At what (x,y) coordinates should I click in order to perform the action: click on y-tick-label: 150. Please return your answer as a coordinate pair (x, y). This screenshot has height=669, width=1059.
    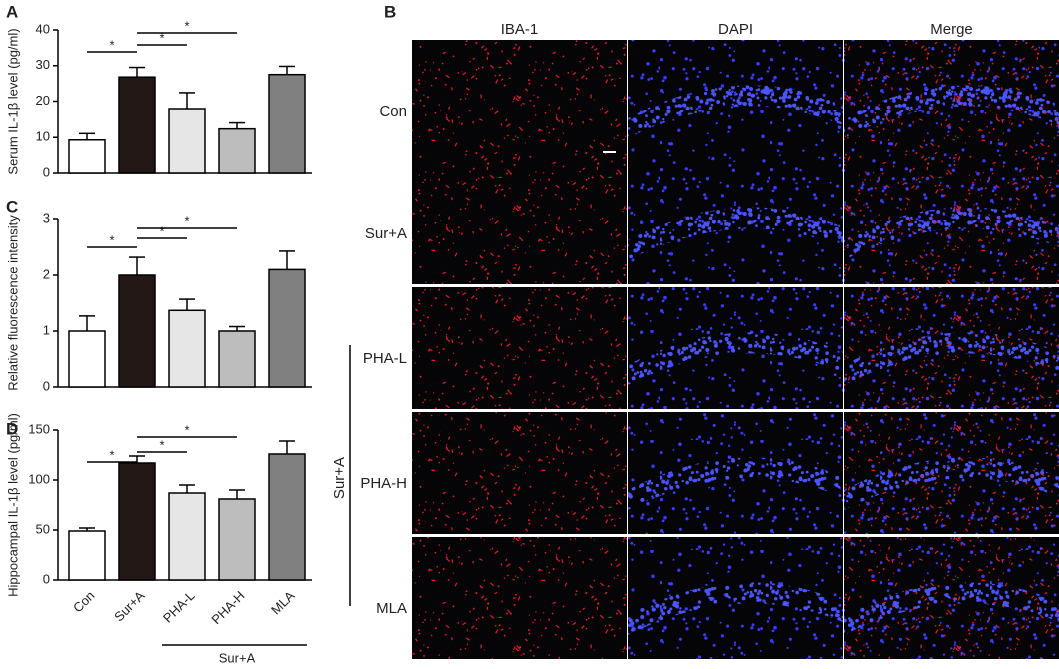
    Looking at the image, I should click on (39, 428).